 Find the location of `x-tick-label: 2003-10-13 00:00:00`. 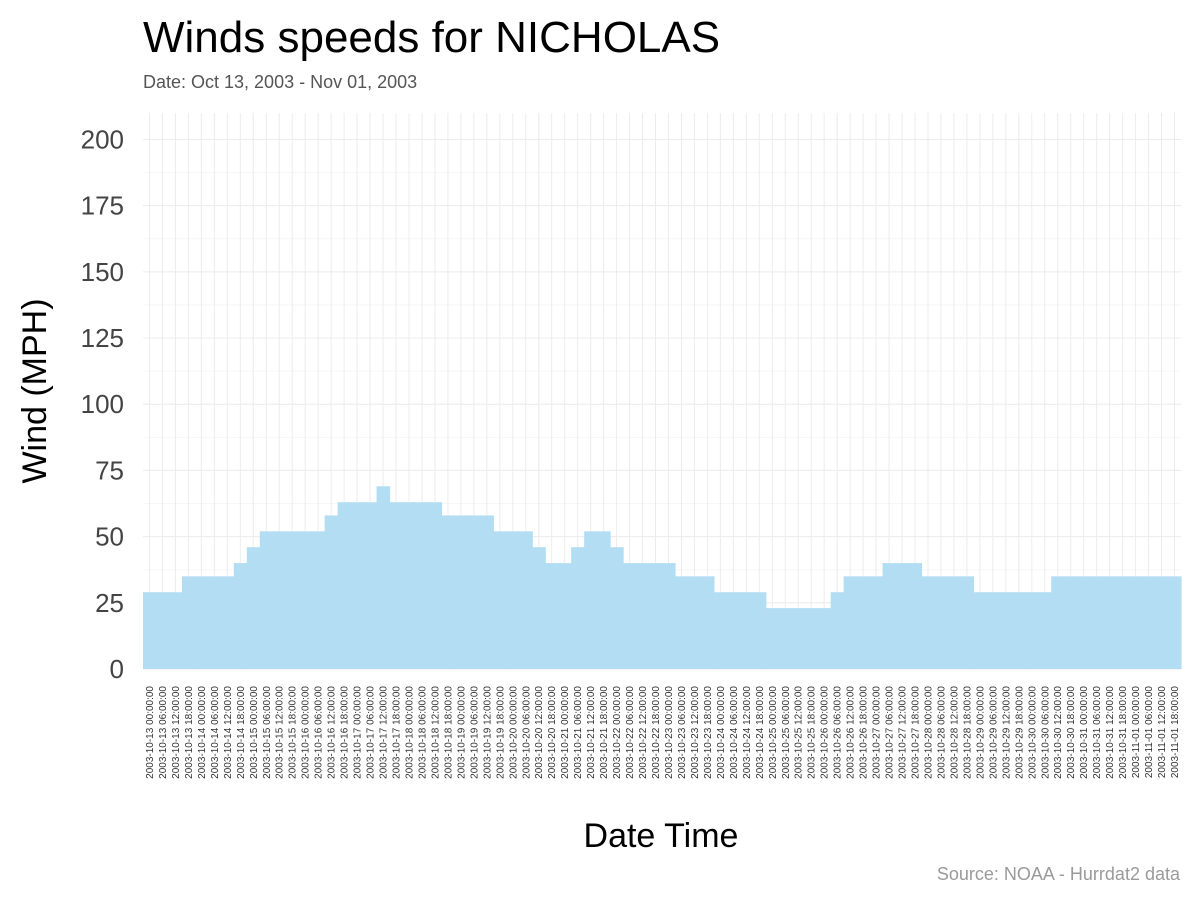

x-tick-label: 2003-10-13 00:00:00 is located at coordinates (150, 732).